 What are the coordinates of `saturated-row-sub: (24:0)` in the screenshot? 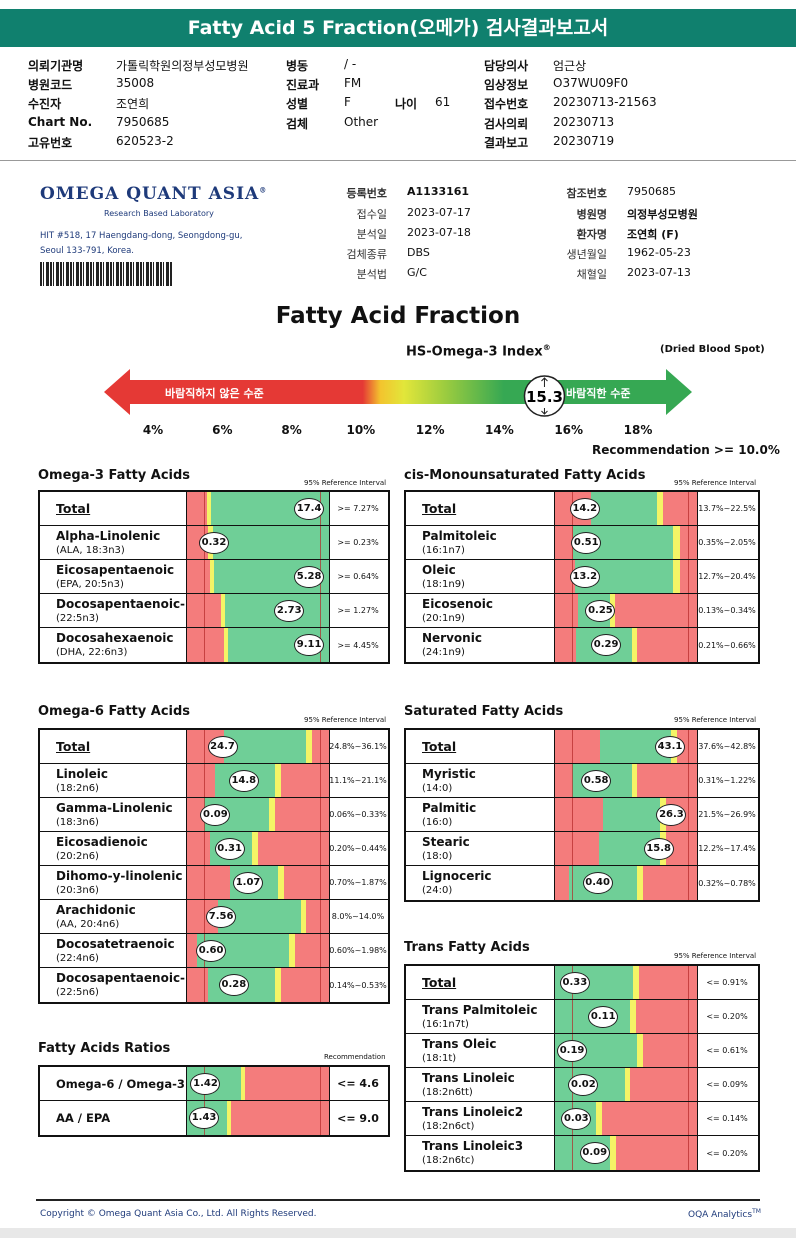 It's located at (437, 890).